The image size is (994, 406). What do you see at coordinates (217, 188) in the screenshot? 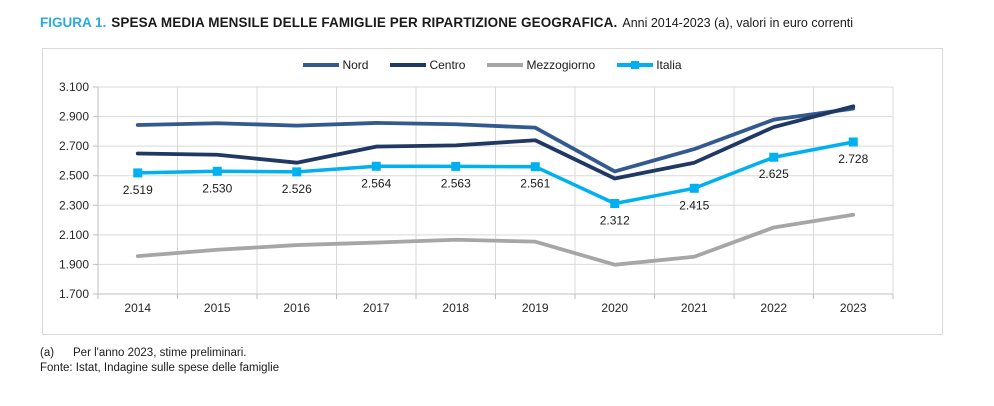
I see `data-label: 2.530` at bounding box center [217, 188].